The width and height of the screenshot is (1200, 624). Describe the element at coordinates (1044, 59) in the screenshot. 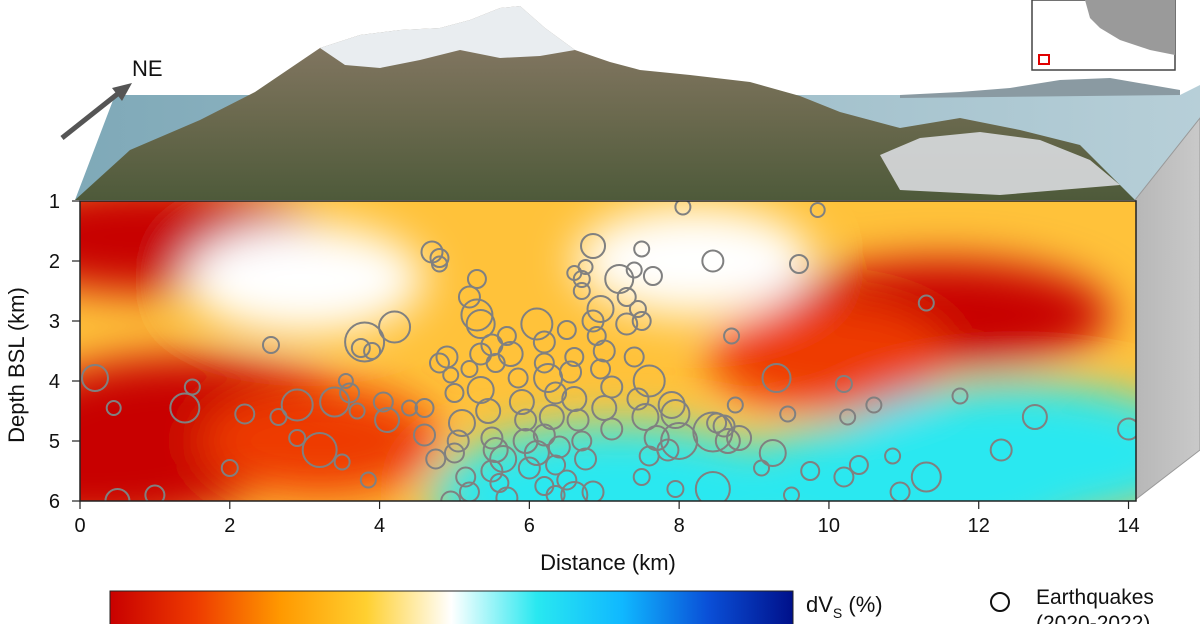

I see `inset-location-marker` at that location.